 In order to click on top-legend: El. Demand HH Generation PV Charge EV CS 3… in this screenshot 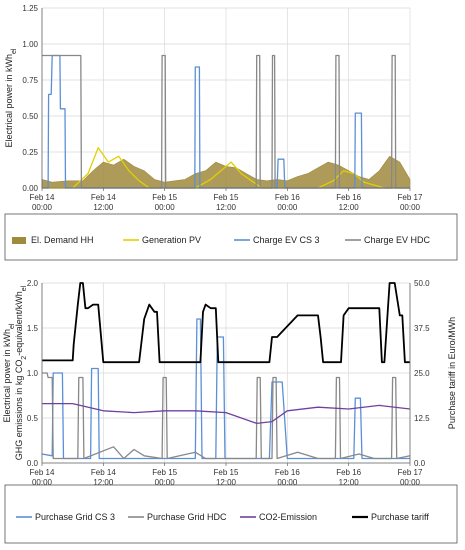, I will do `click(231, 237)`.